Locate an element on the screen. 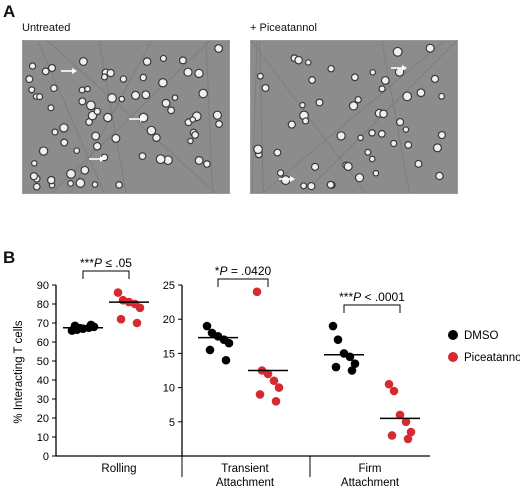  micrograph-untreated is located at coordinates (126, 117).